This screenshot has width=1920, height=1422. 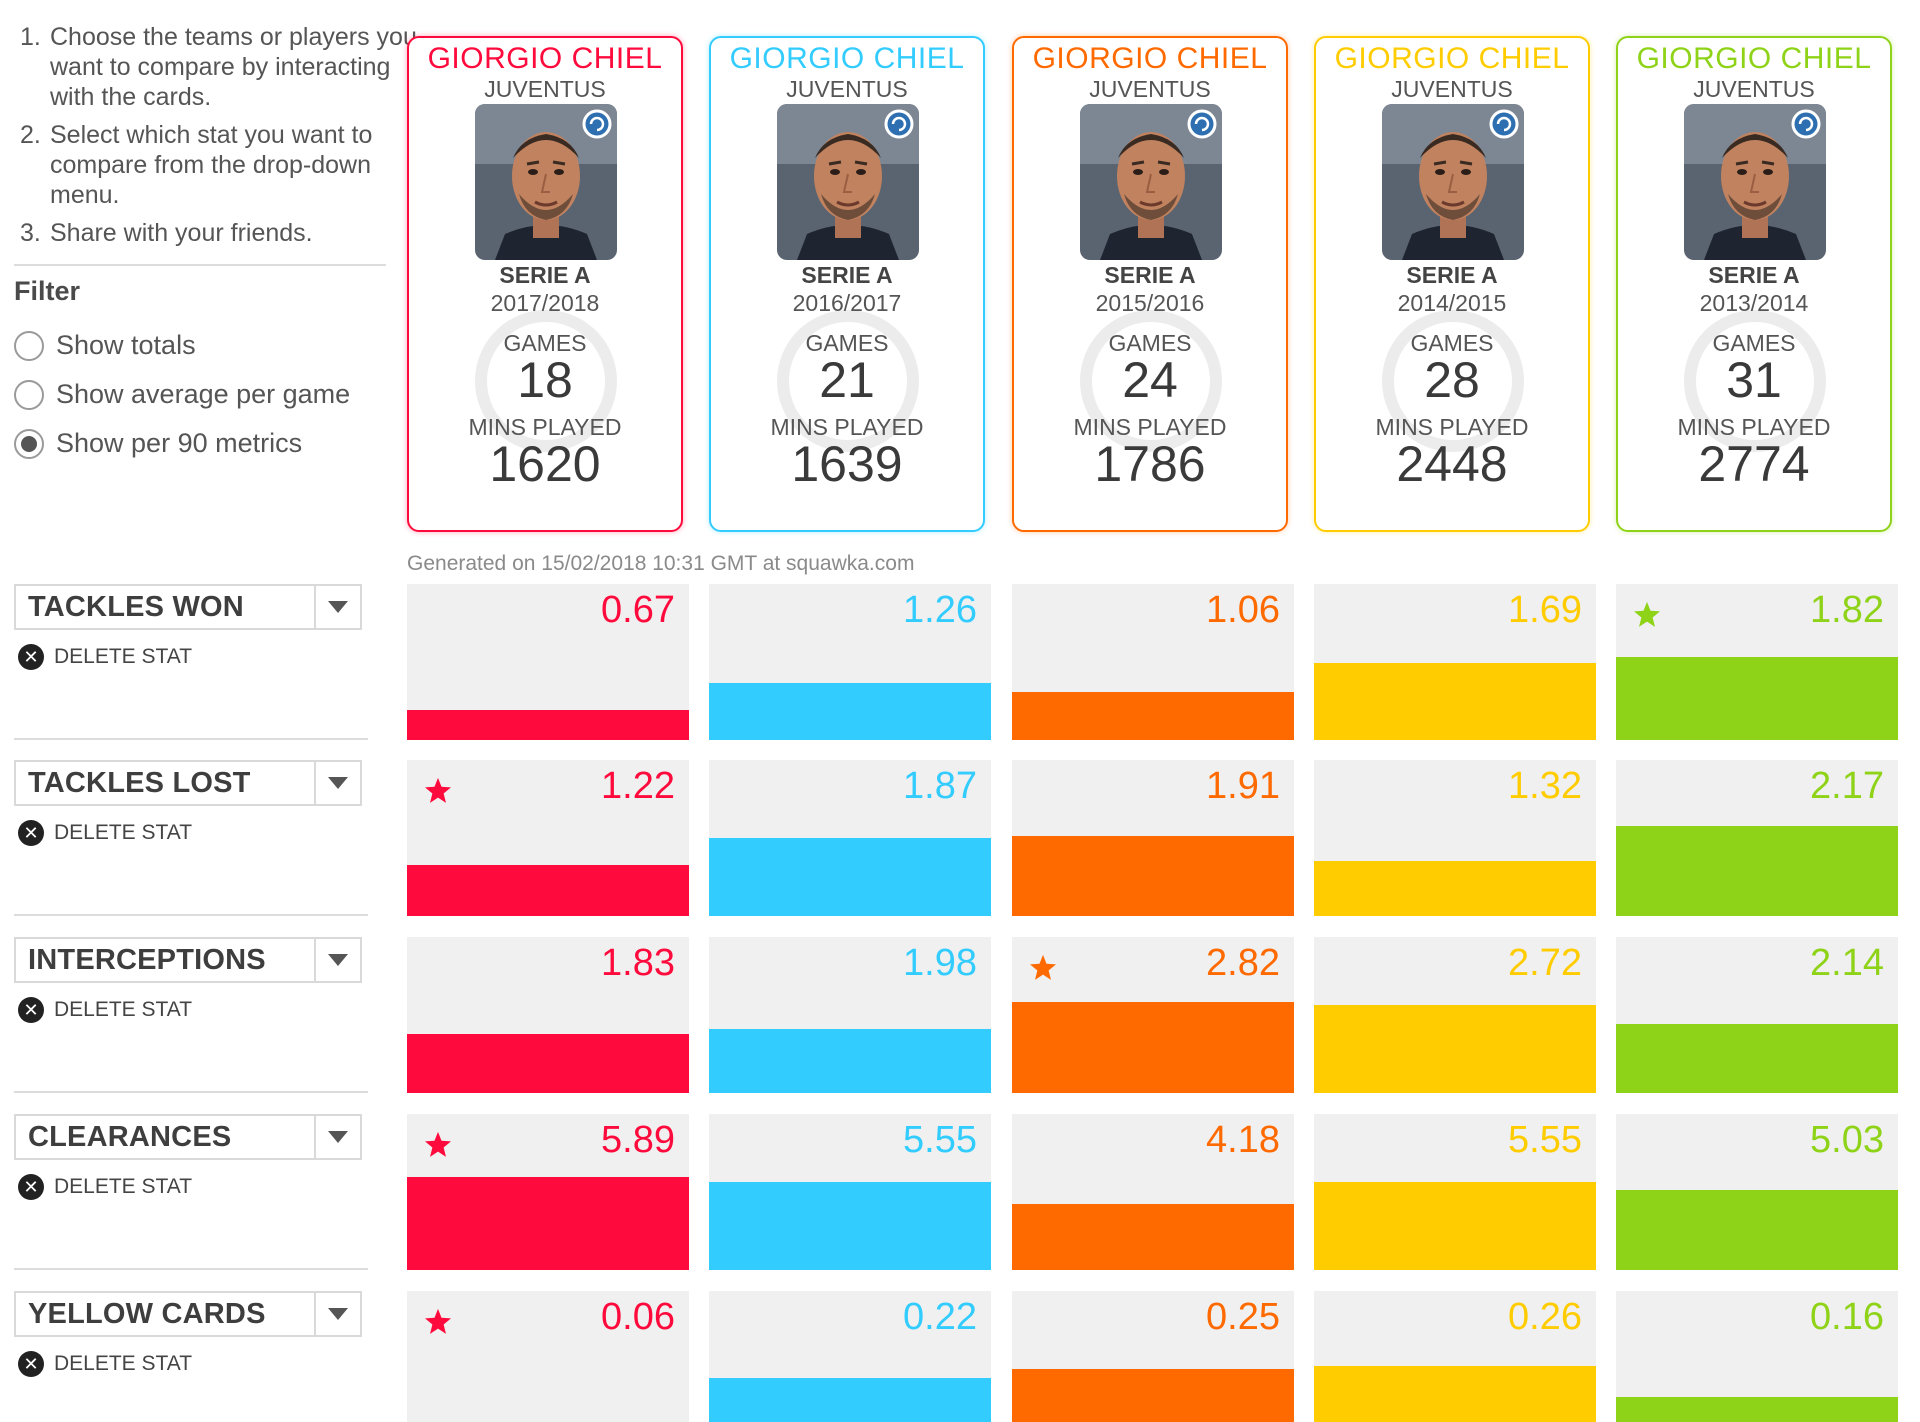 I want to click on stat-value: 5.55, so click(x=1545, y=1140).